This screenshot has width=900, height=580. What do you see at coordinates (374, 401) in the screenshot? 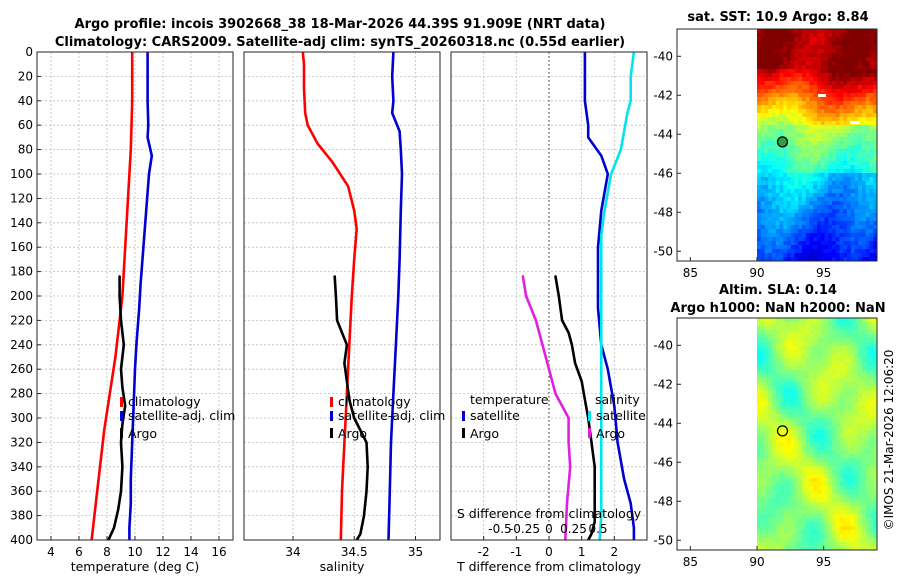
I see `legend-climatology-label: climatology` at bounding box center [374, 401].